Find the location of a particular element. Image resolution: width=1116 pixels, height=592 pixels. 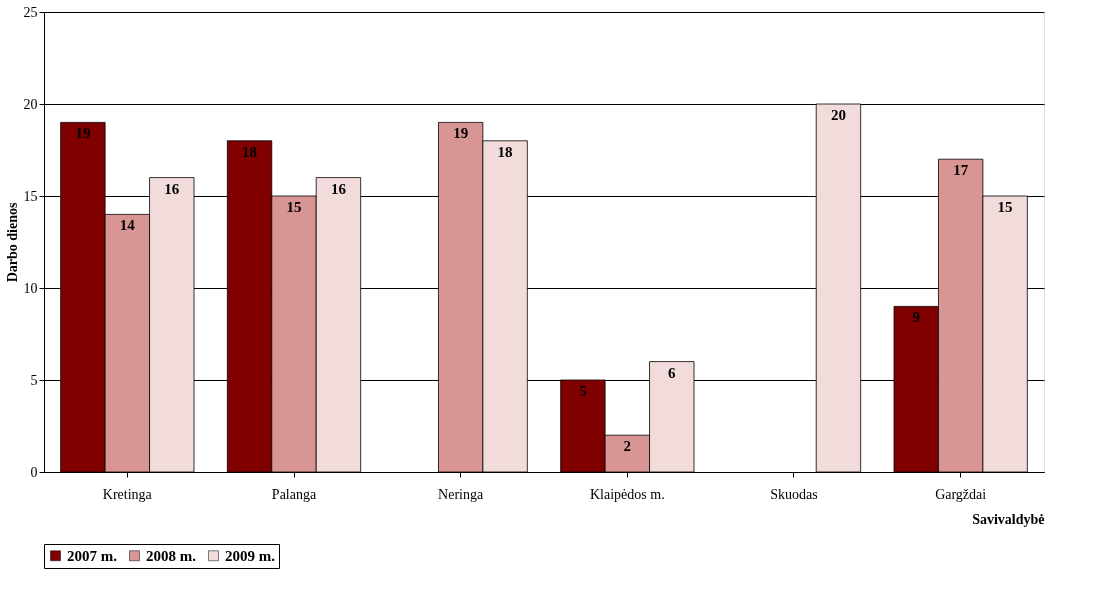

legend-label: 2008 m. is located at coordinates (171, 555).